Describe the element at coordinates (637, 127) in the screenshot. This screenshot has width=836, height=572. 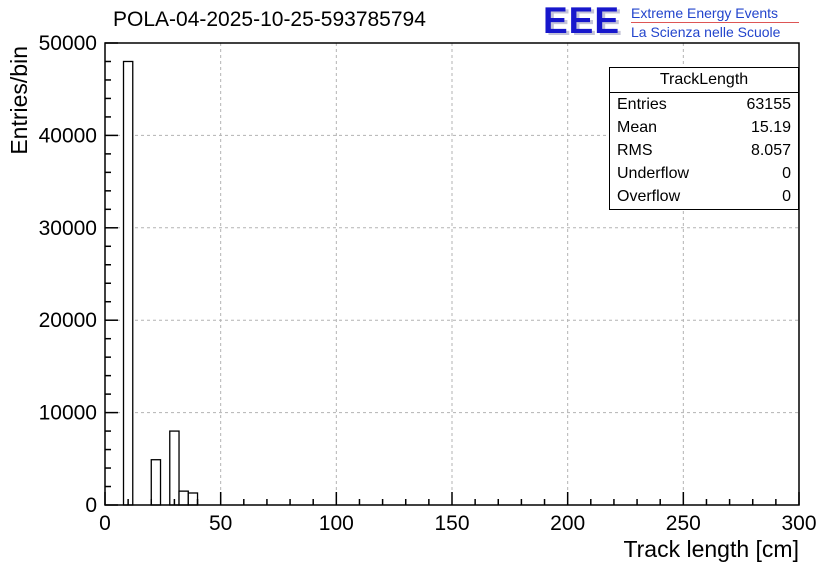
I see `stats-label: Mean` at that location.